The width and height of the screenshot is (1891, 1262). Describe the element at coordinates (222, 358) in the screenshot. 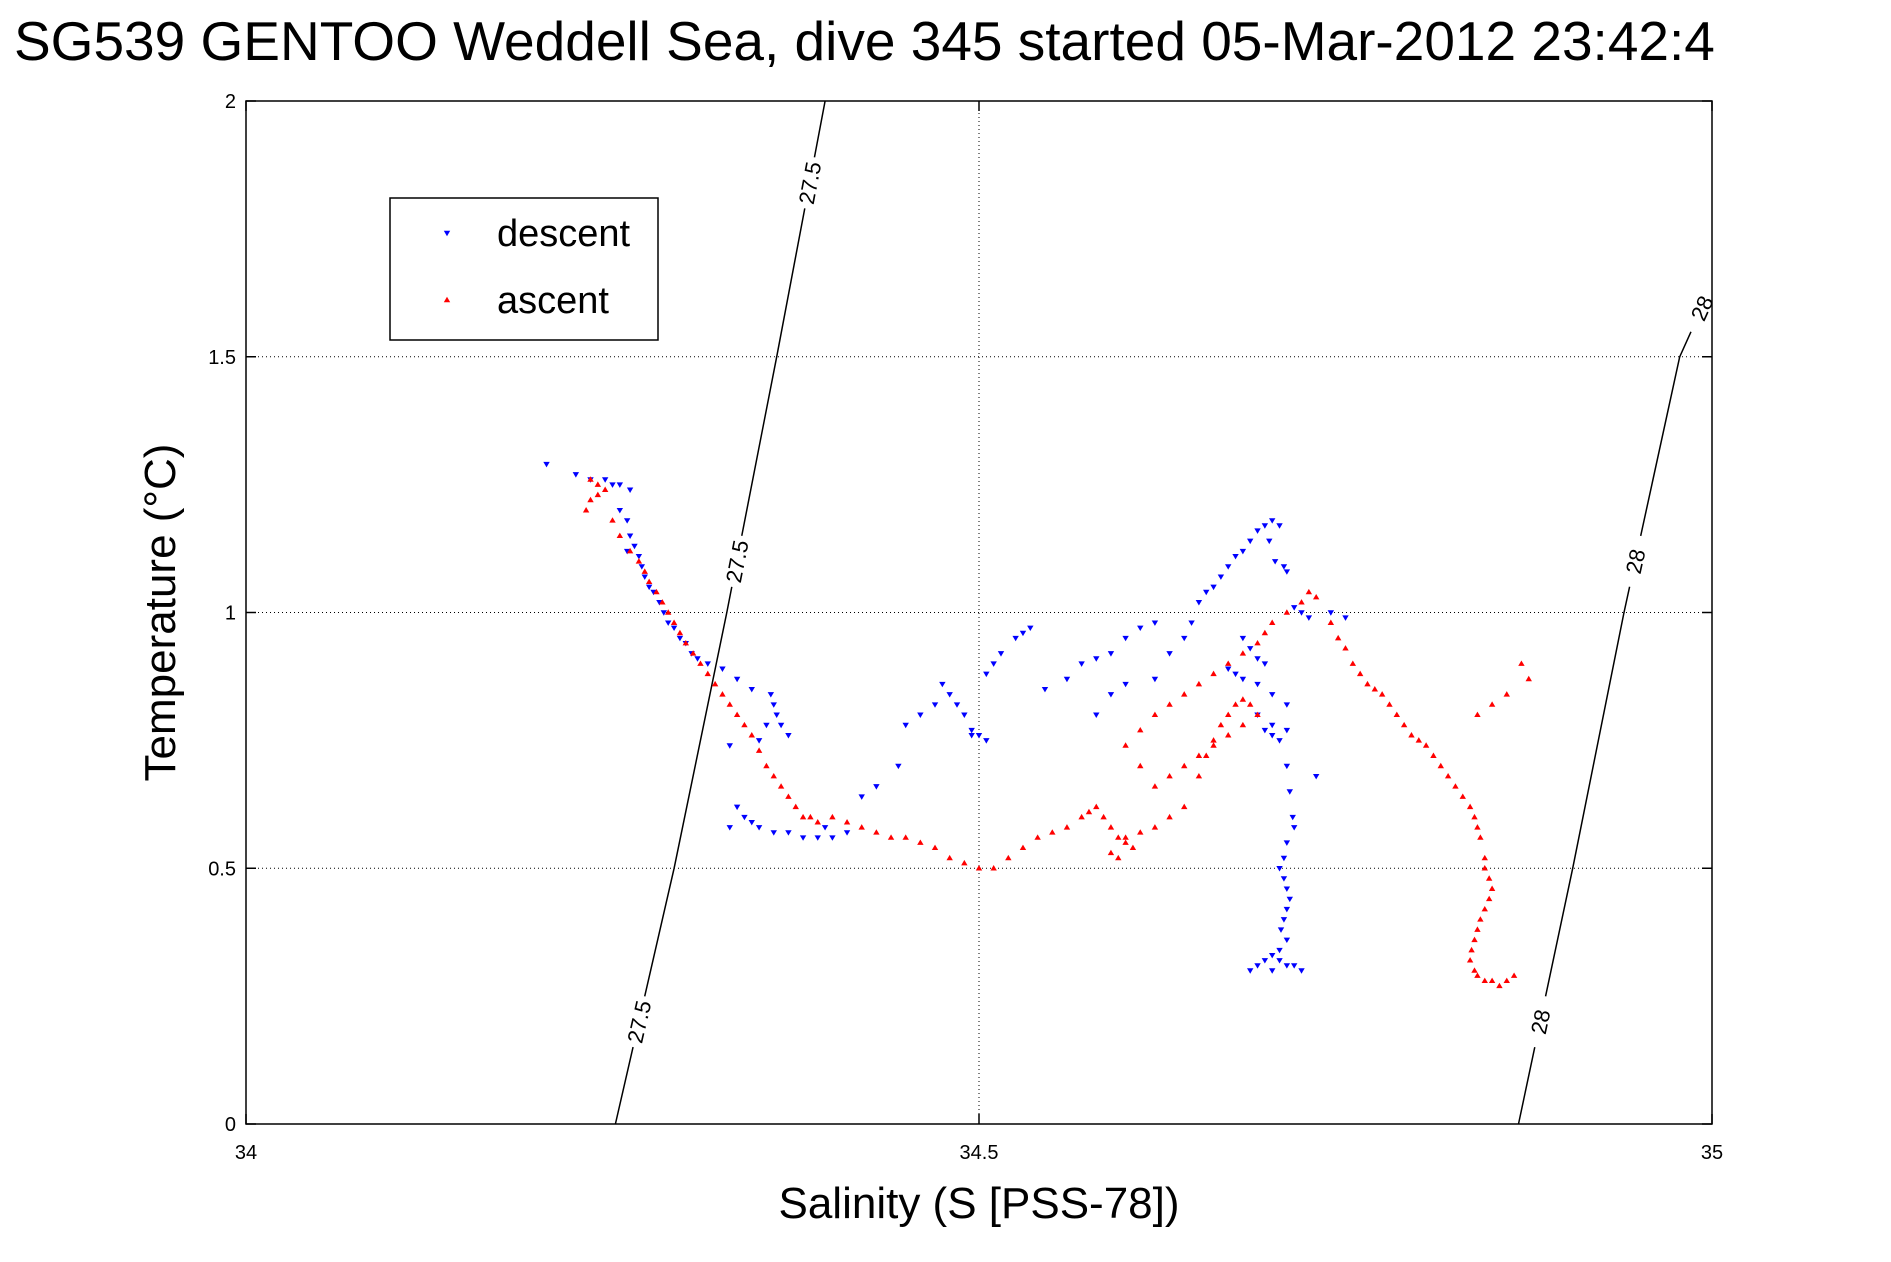

I see `y-tick-label: 1.5` at that location.